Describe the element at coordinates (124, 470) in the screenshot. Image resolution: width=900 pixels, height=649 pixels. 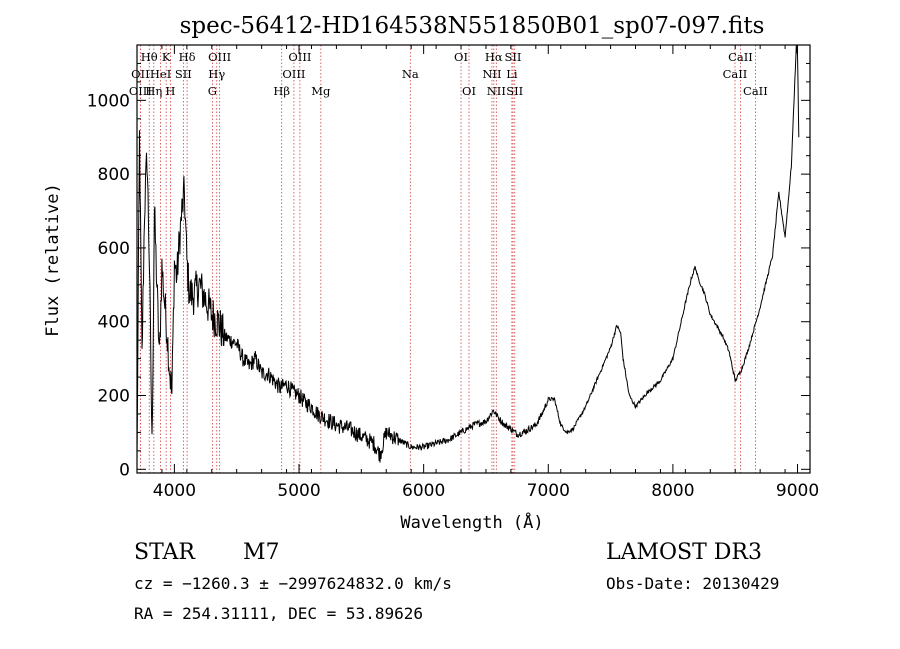
I see `y-tick-label: 0` at that location.